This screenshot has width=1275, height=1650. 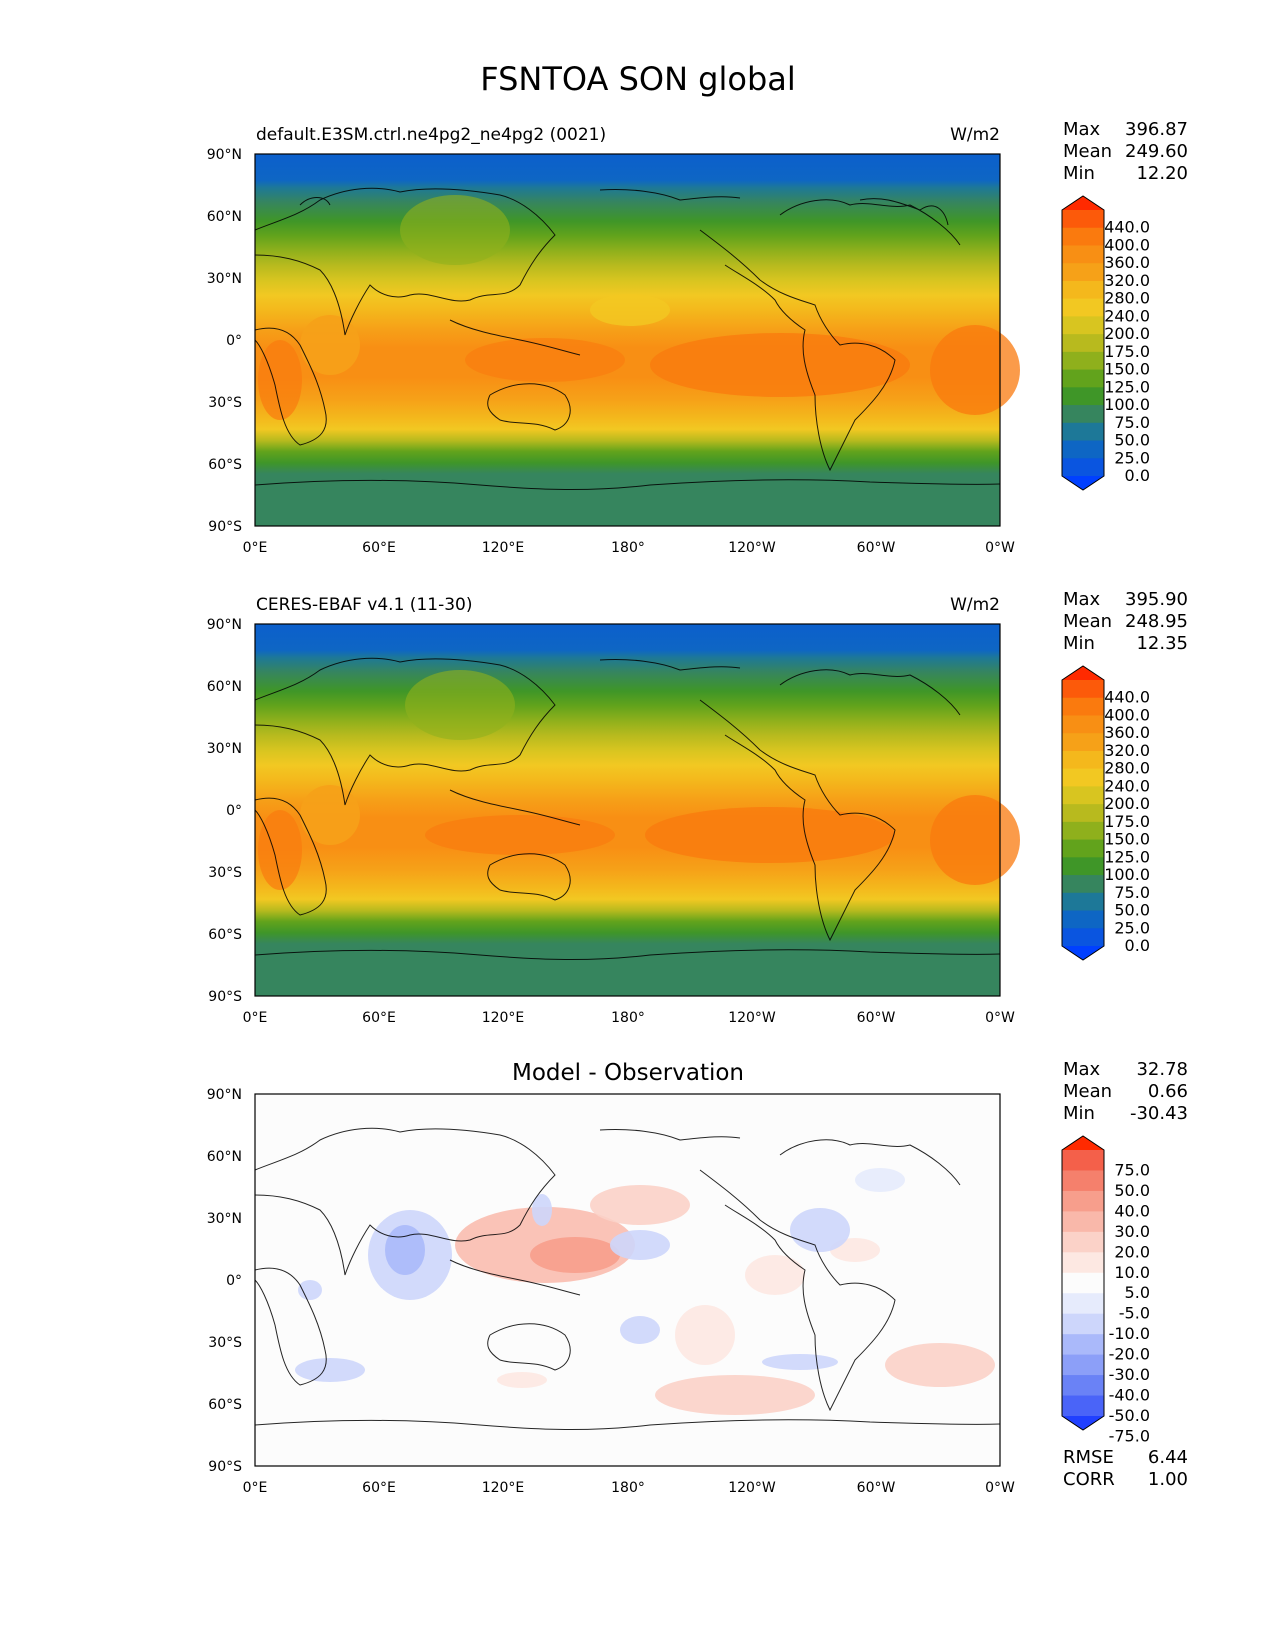 I want to click on colorbar-tick-label: 175.0, so click(x=1127, y=351).